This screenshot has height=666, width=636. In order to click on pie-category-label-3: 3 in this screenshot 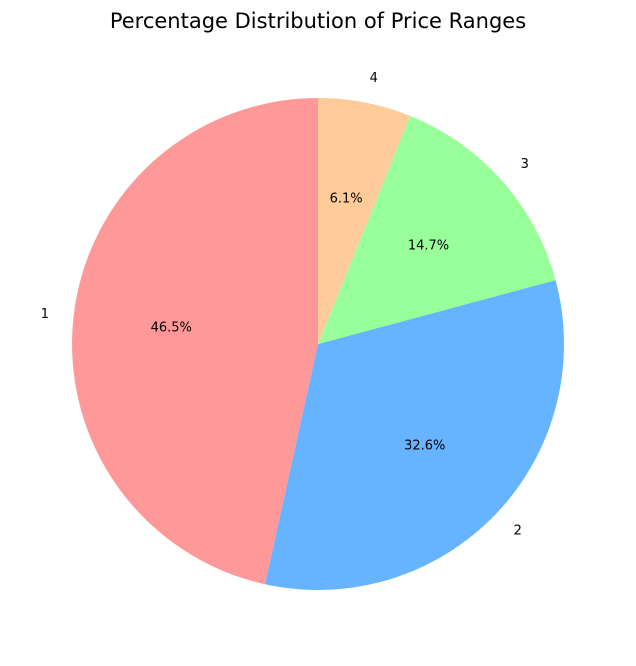, I will do `click(525, 164)`.